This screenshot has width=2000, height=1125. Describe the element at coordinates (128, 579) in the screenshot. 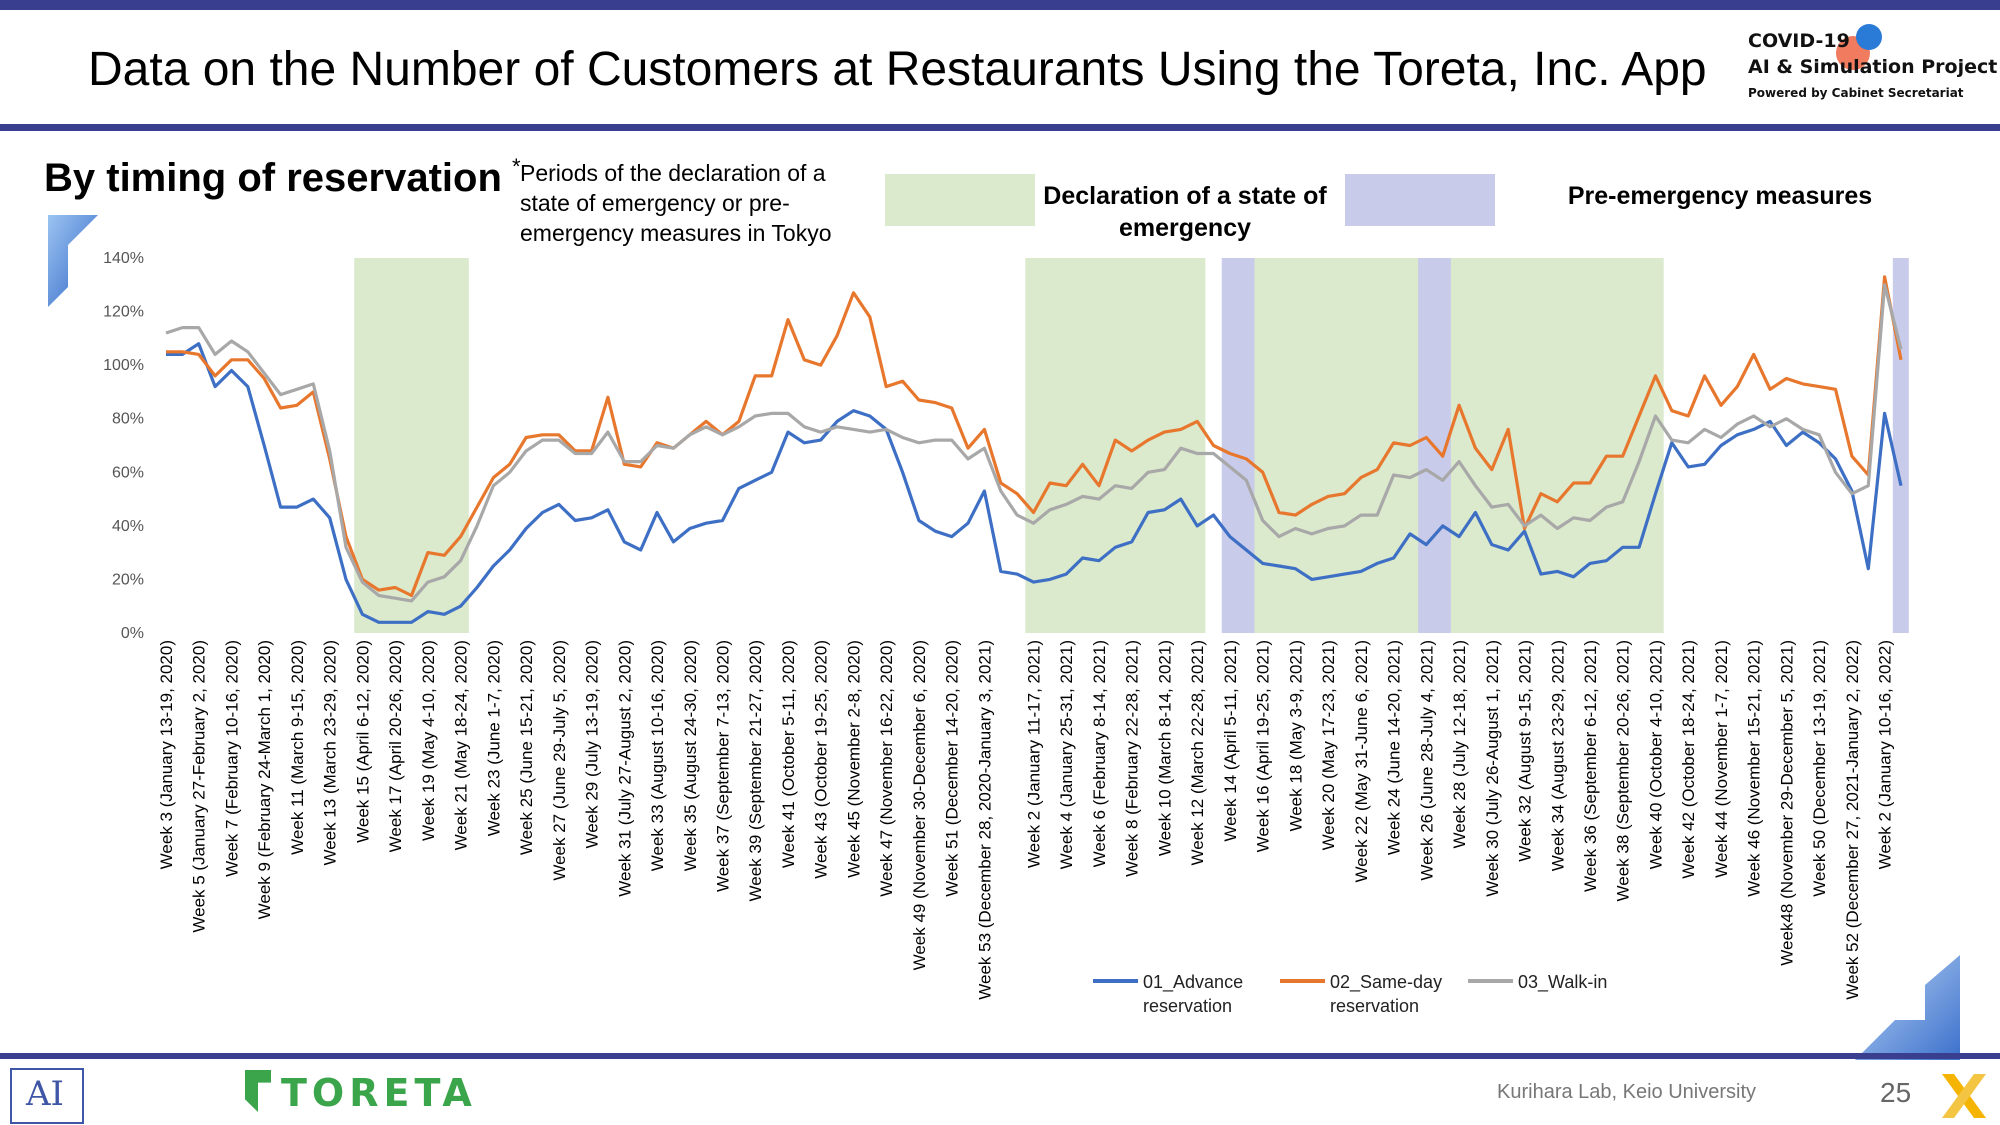

I see `y-tick-label: 20%` at that location.